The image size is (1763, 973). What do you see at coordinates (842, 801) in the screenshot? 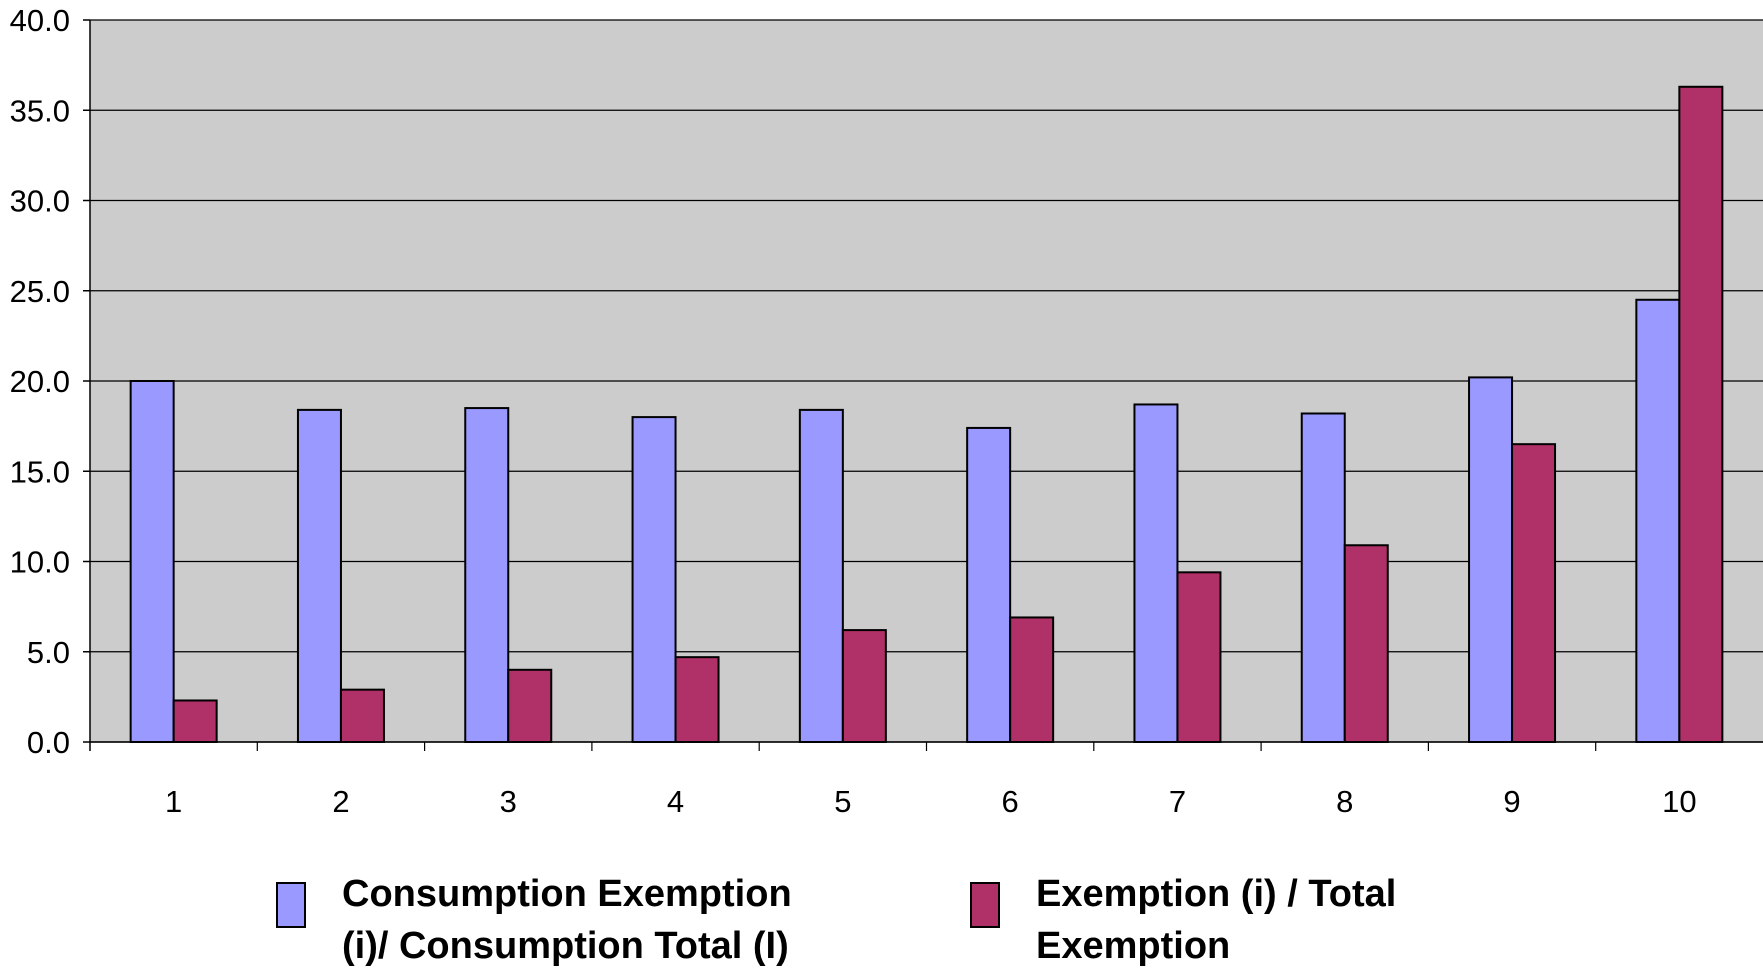
I see `x-tick-label: 5` at bounding box center [842, 801].